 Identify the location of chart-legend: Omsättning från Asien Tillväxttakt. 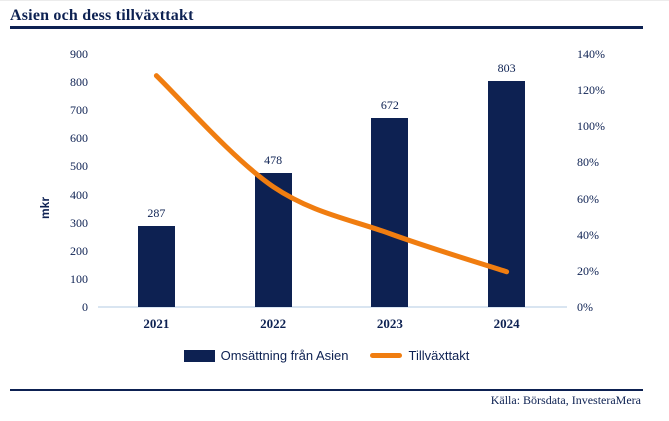
(326, 355).